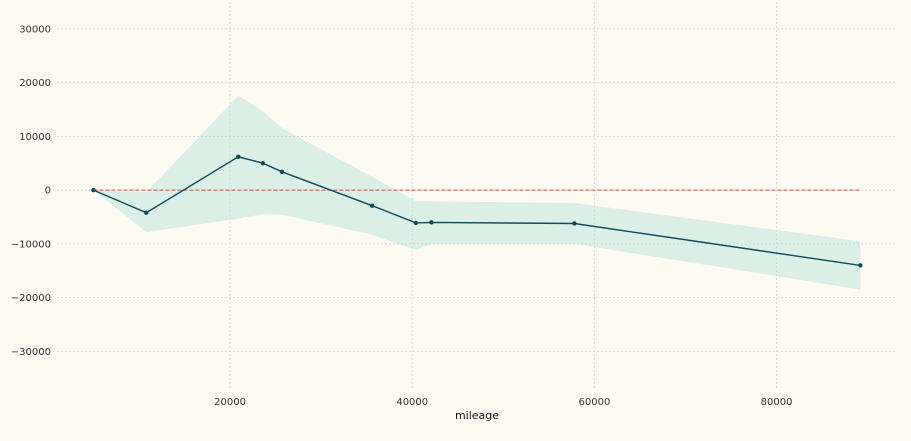 The image size is (911, 441). I want to click on x-tick-label: 20000, so click(230, 402).